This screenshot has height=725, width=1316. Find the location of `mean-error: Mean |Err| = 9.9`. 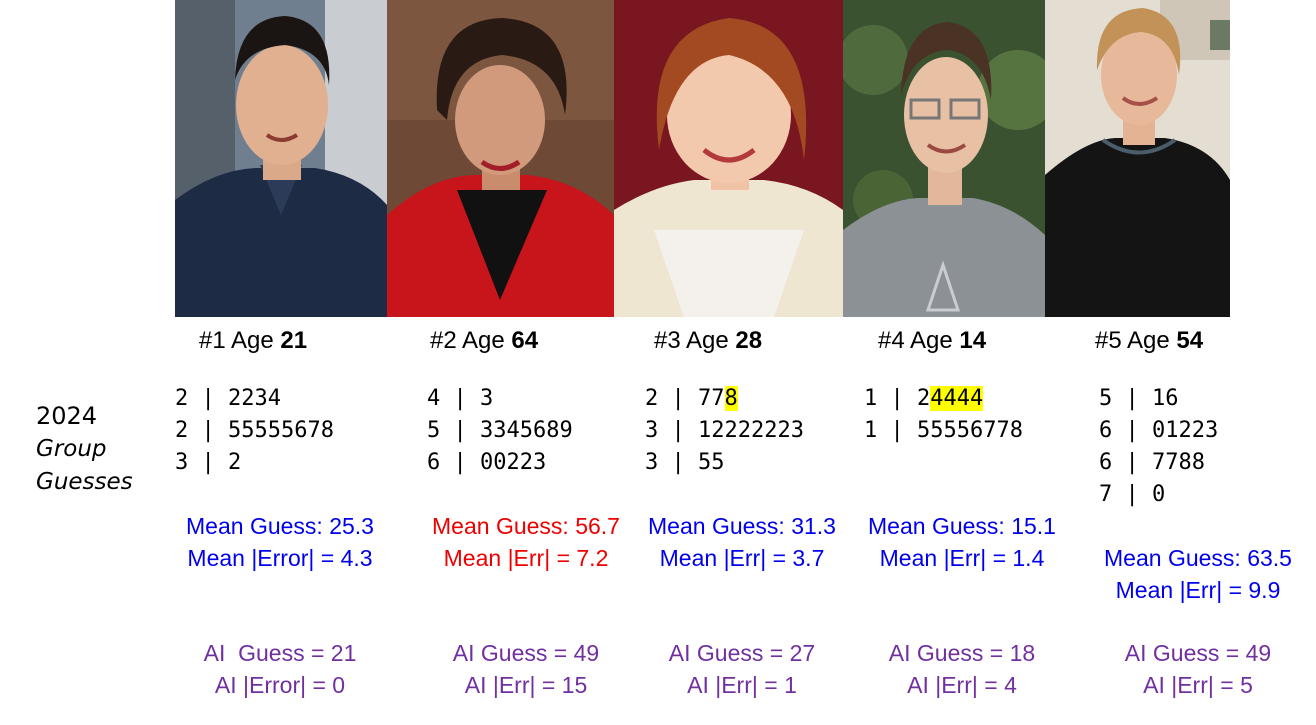

mean-error: Mean |Err| = 9.9 is located at coordinates (1198, 590).